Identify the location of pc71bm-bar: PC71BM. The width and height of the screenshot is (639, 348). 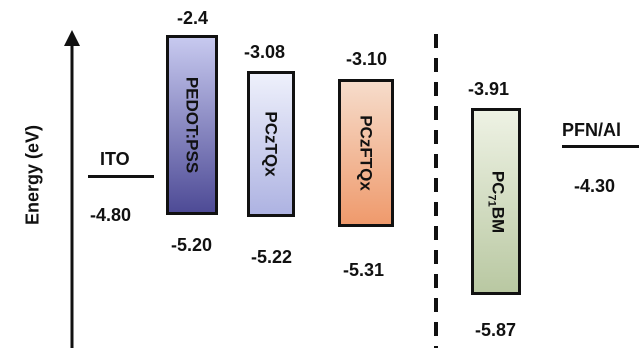
(496, 201).